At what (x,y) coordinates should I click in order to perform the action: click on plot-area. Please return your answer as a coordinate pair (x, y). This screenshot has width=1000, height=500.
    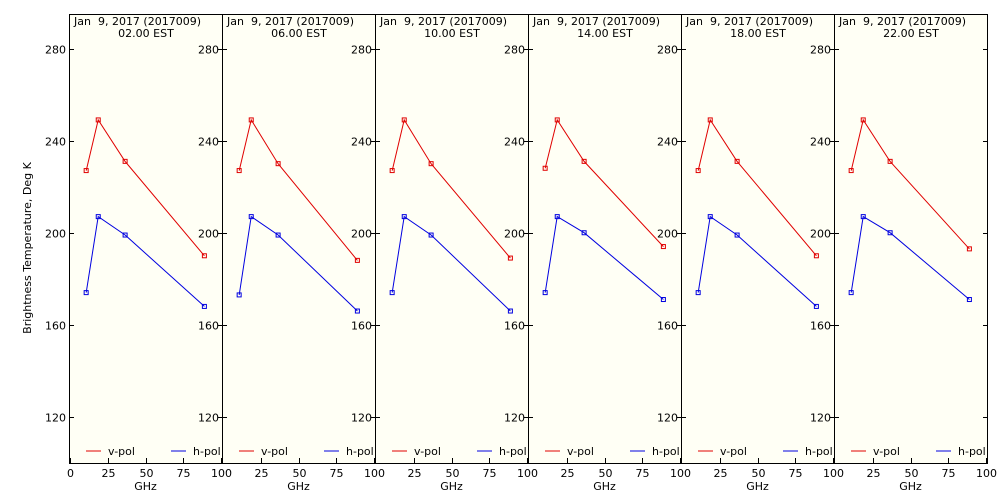
    Looking at the image, I should click on (910, 238).